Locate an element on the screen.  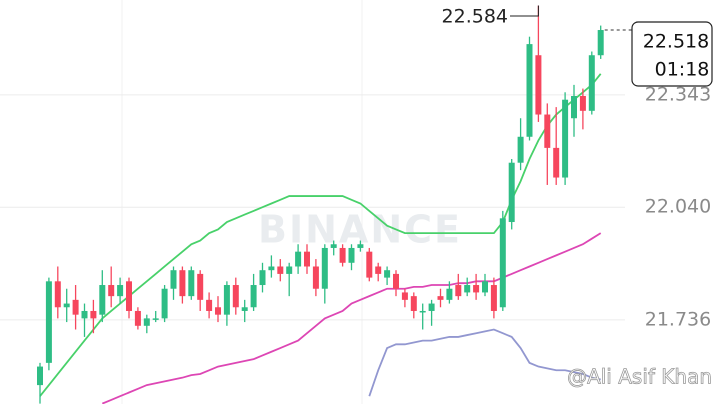
annotation-leader is located at coordinates (524, 11).